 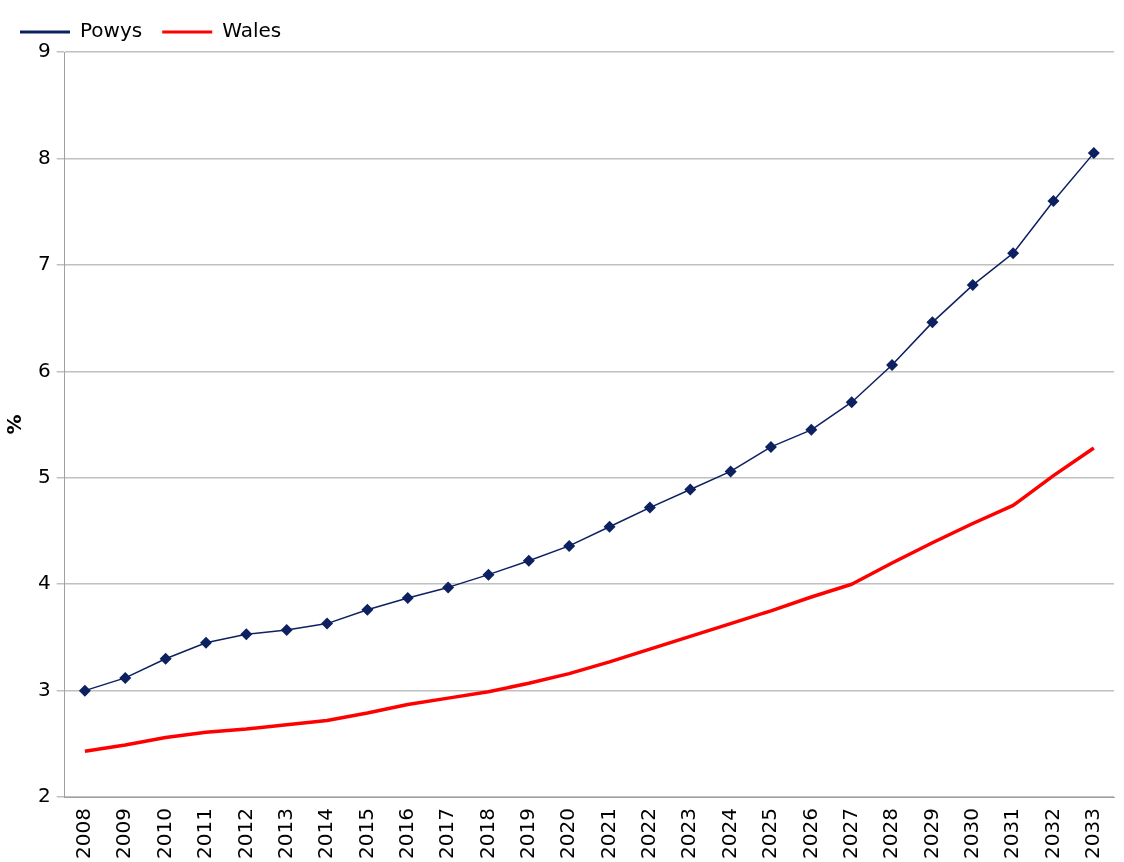 What do you see at coordinates (405, 834) in the screenshot?
I see `x-tick-label: 2016` at bounding box center [405, 834].